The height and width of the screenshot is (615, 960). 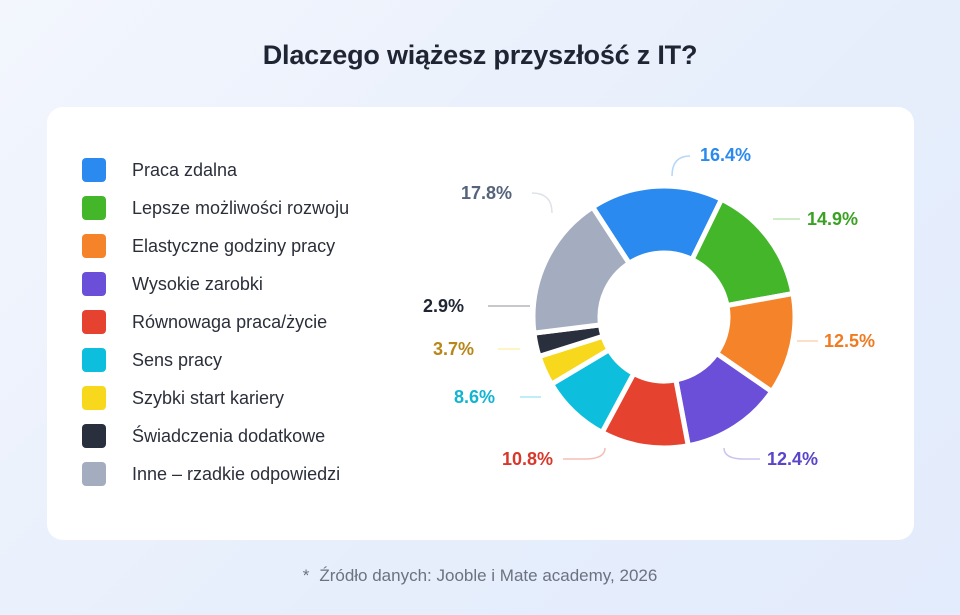 I want to click on percentage-label: 17.8%, so click(x=487, y=193).